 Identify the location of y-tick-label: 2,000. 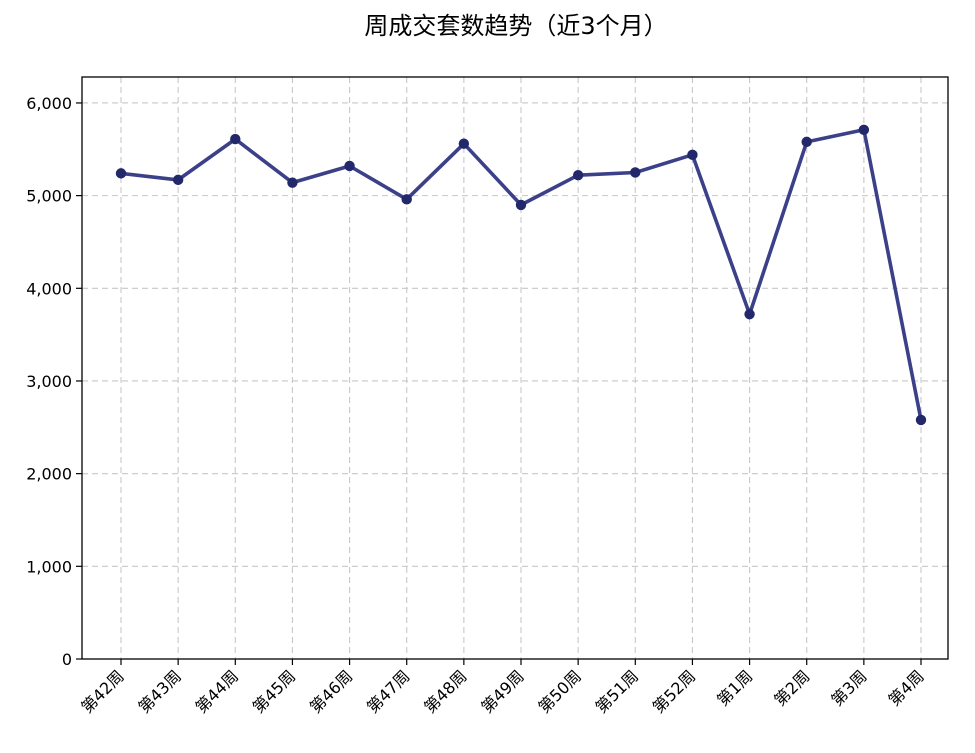
(49, 474).